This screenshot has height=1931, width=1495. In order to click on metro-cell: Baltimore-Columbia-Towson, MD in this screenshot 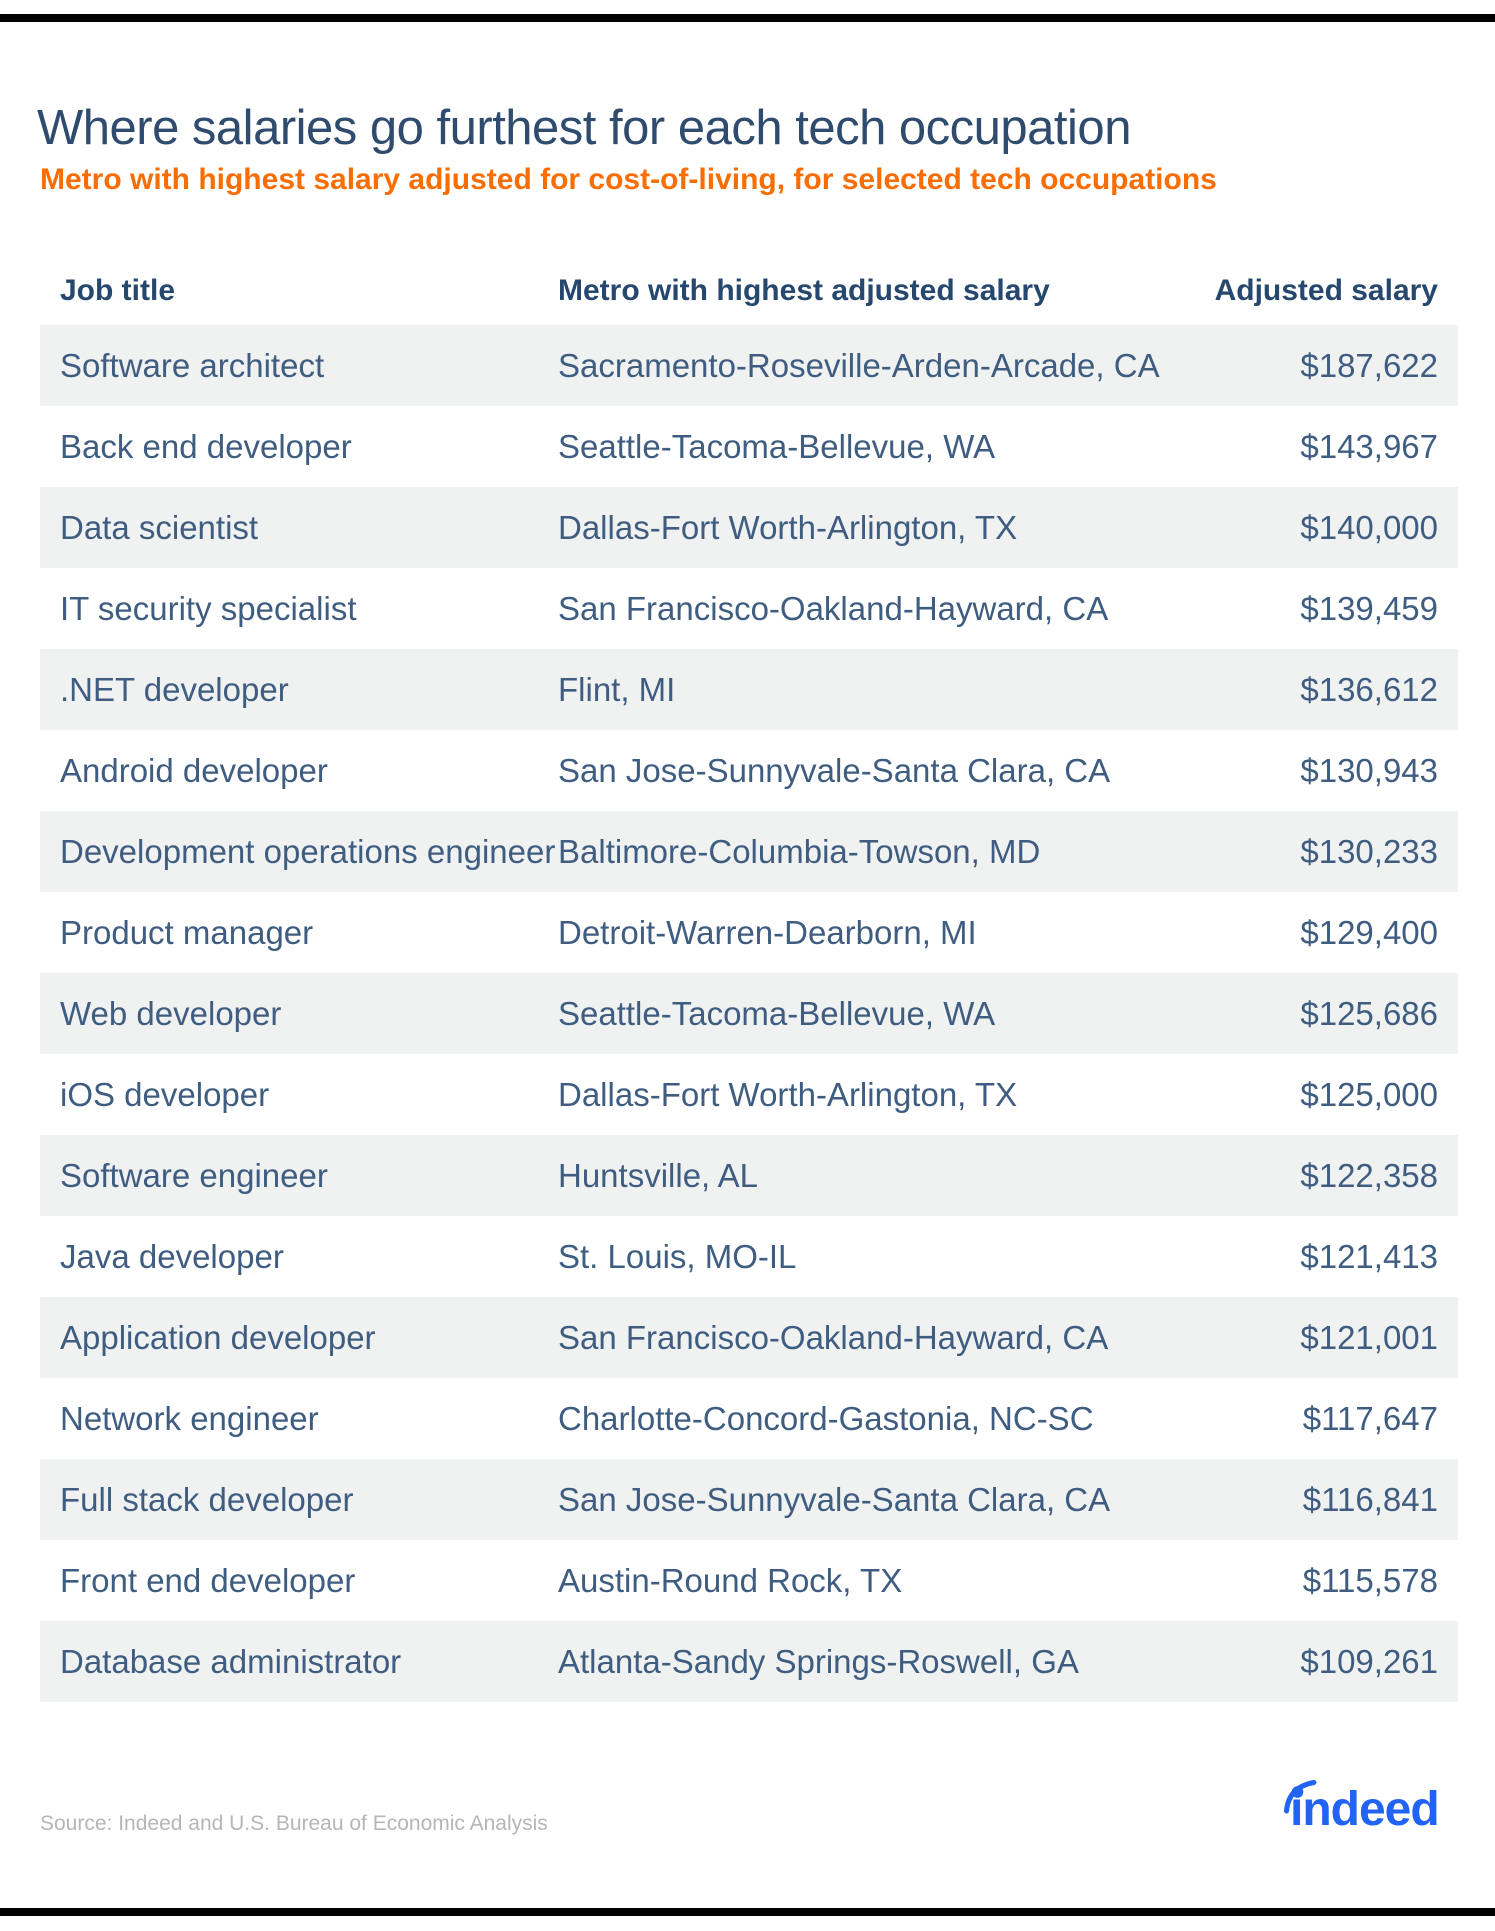, I will do `click(799, 851)`.